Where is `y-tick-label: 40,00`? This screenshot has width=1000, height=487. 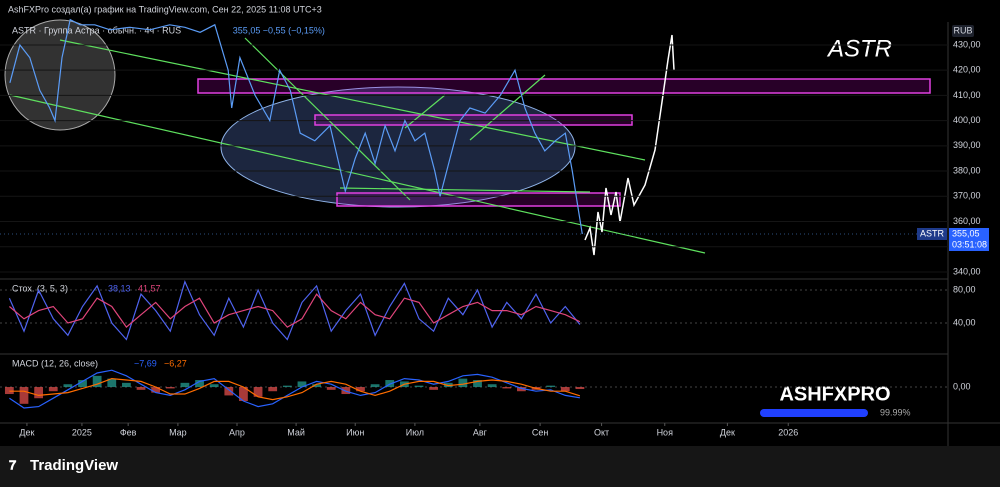
y-tick-label: 40,00 is located at coordinates (964, 322).